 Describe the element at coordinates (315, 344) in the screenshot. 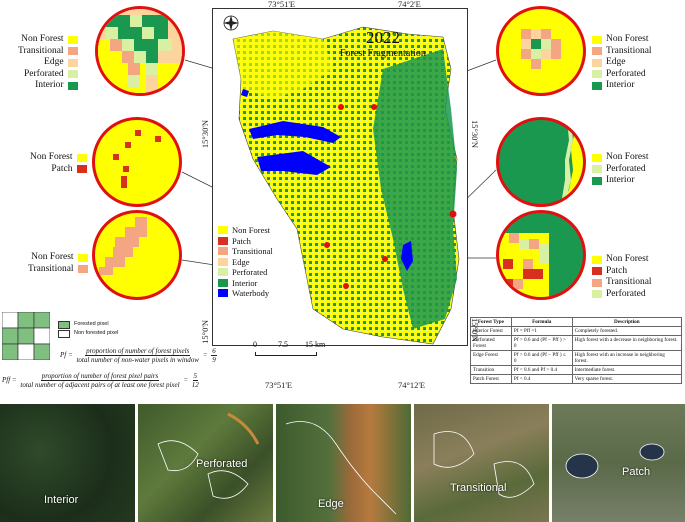

I see `scale-label: 15 km` at that location.